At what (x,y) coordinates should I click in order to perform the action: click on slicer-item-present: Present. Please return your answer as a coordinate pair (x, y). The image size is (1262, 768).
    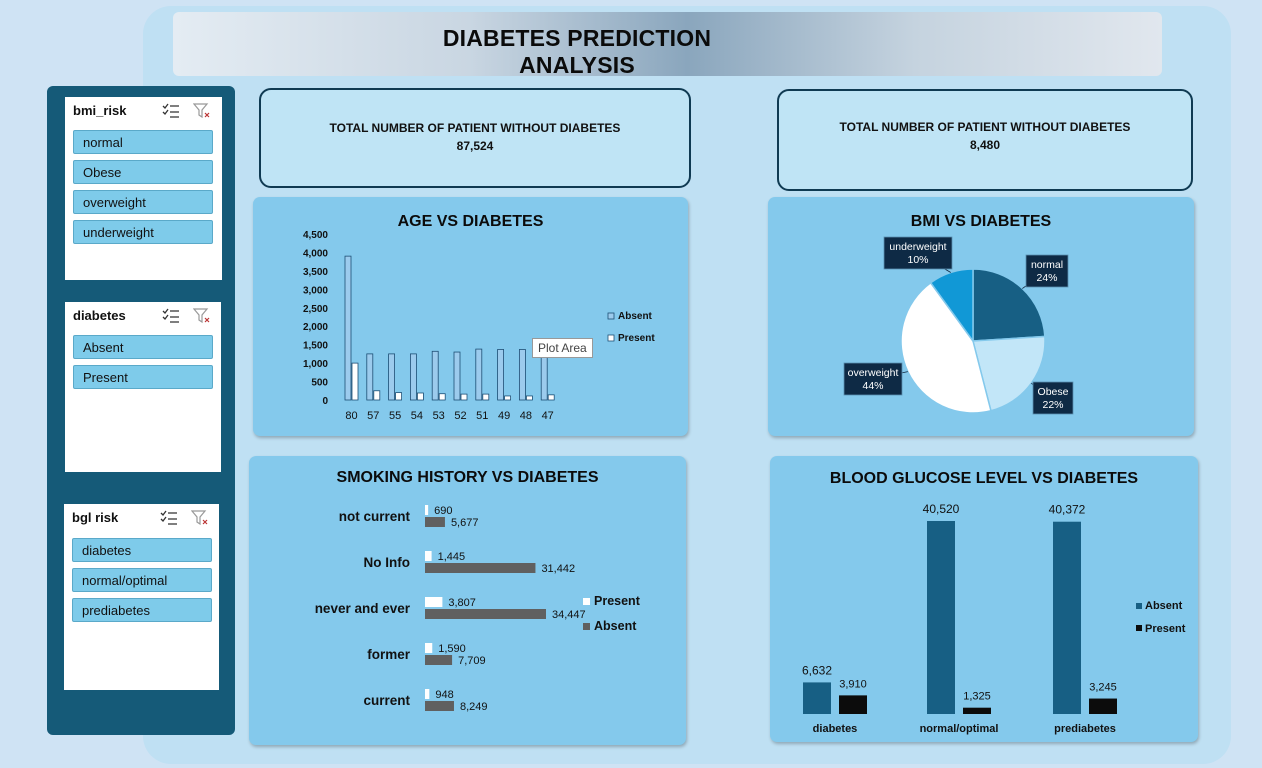
    Looking at the image, I should click on (143, 377).